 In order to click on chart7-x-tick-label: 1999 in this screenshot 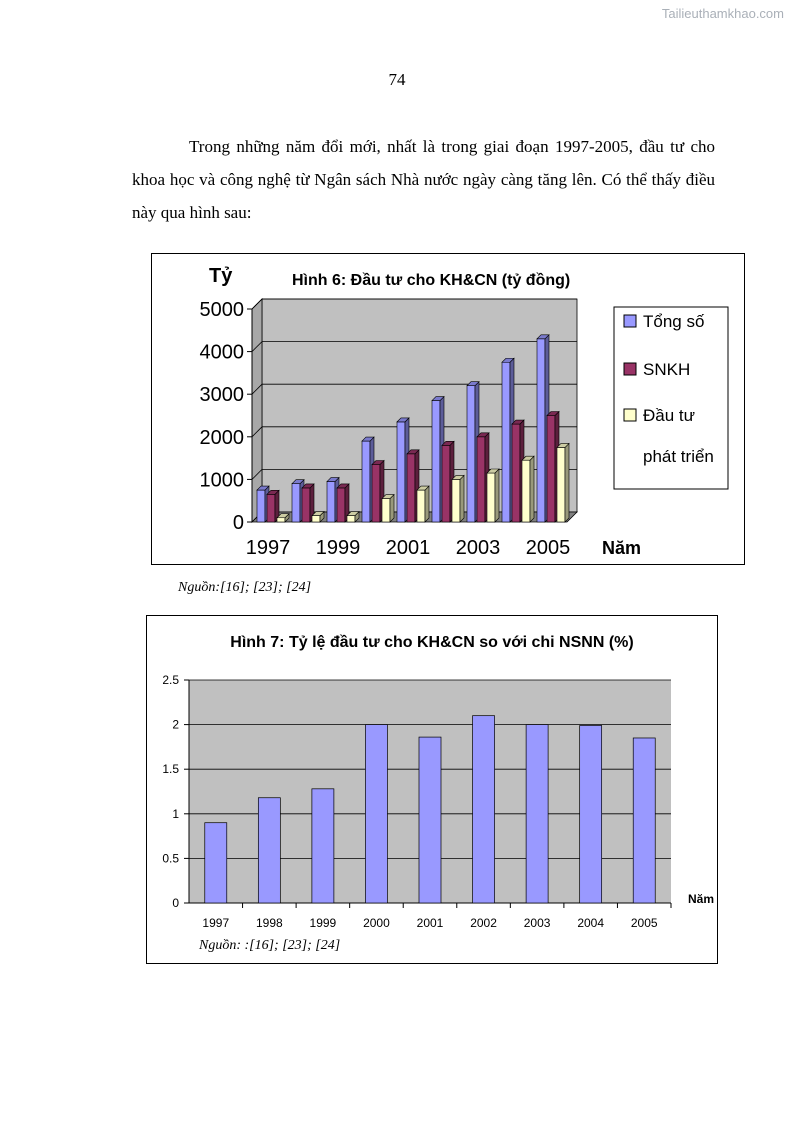, I will do `click(323, 923)`.